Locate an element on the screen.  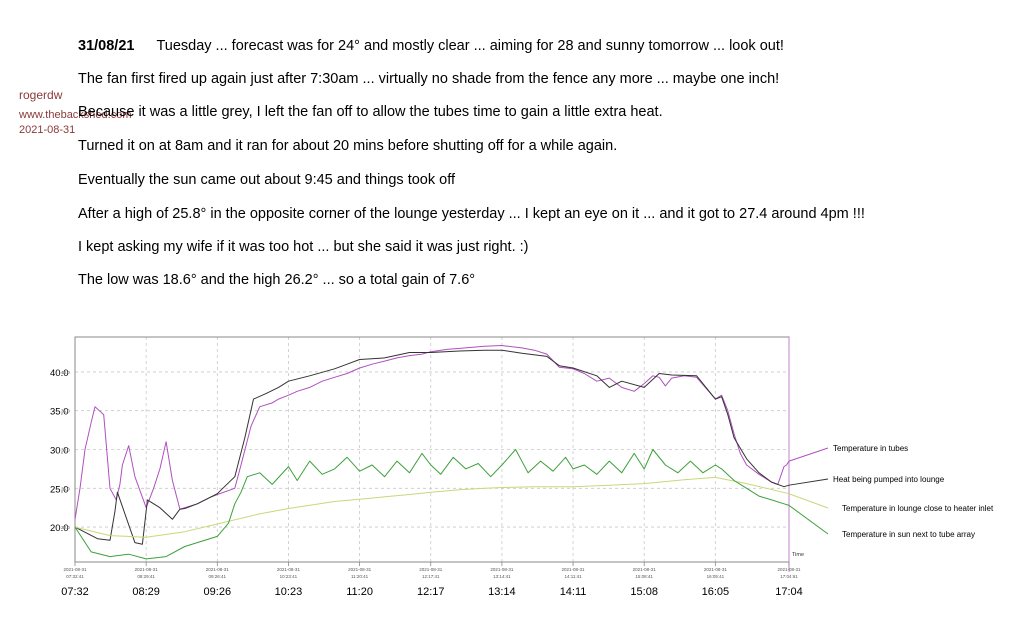
x-tick-label: 12:17 is located at coordinates (431, 592).